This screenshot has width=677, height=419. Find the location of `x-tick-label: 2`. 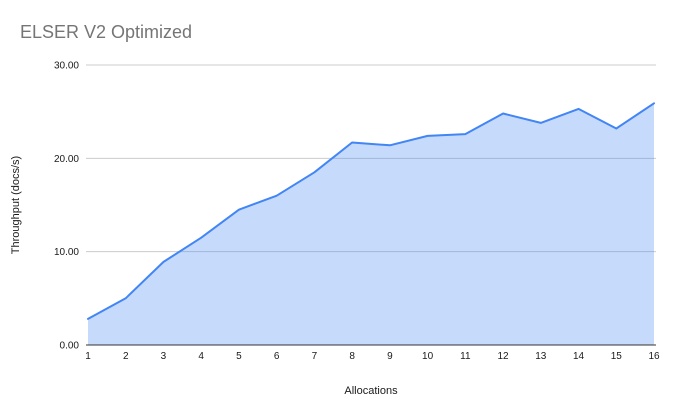

x-tick-label: 2 is located at coordinates (126, 356).